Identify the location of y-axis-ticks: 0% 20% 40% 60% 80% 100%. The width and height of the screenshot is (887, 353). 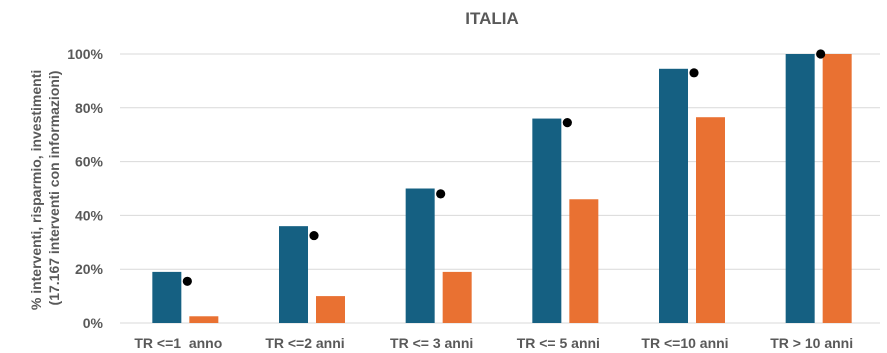
(85, 188).